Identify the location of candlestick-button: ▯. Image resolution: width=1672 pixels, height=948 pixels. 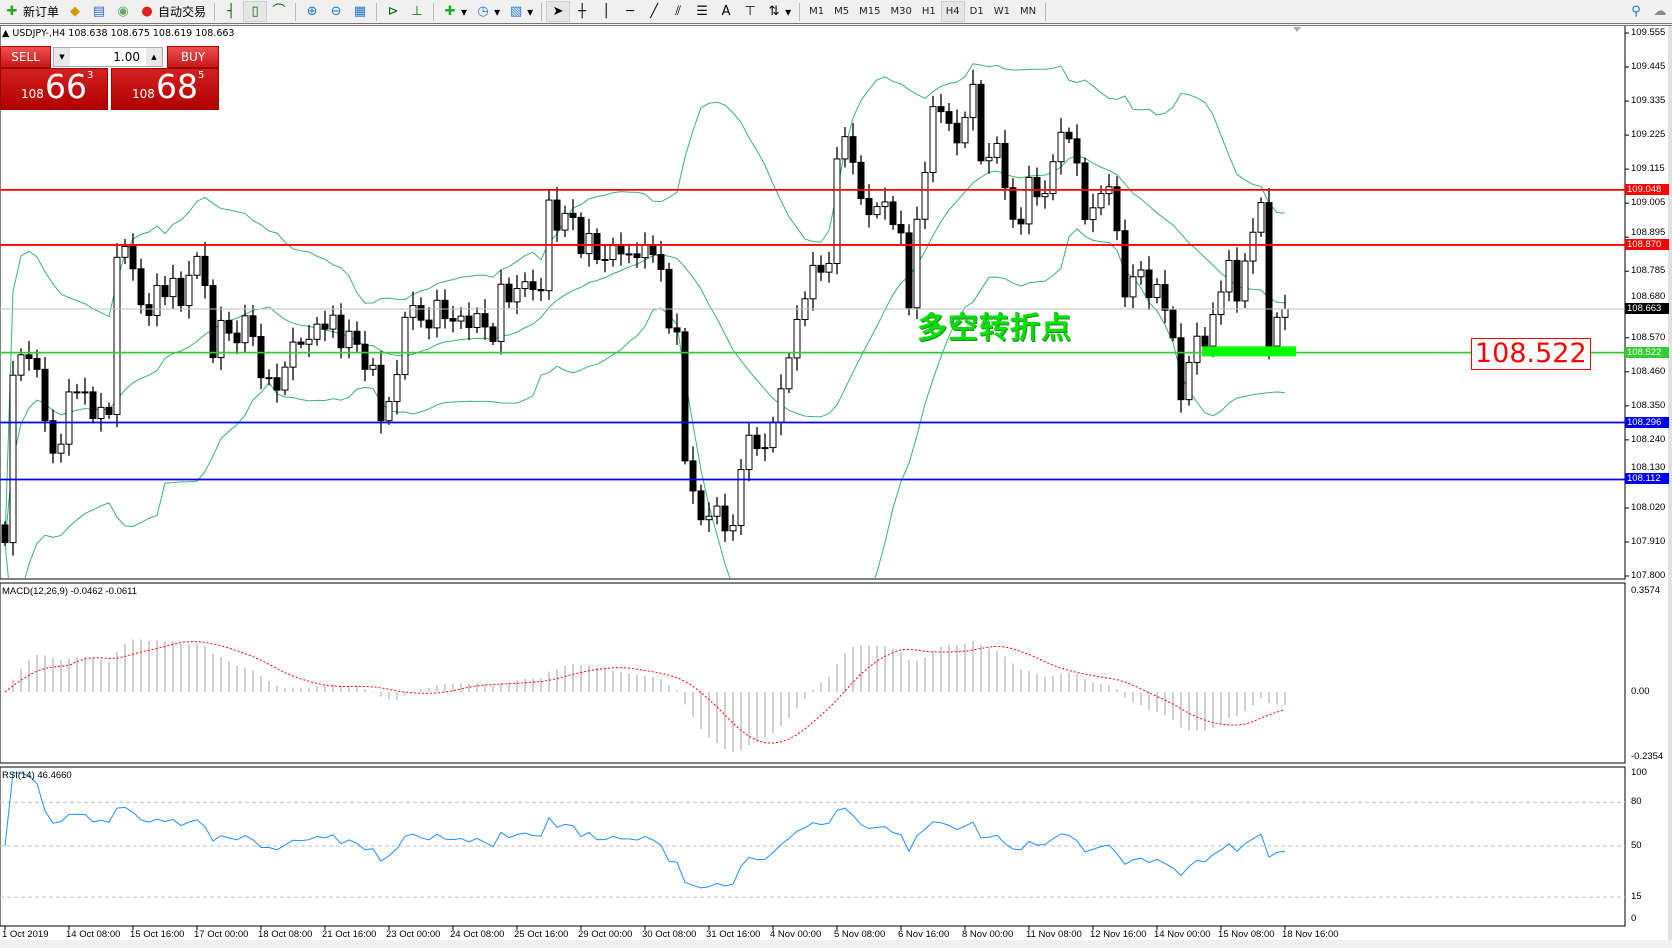
(255, 11).